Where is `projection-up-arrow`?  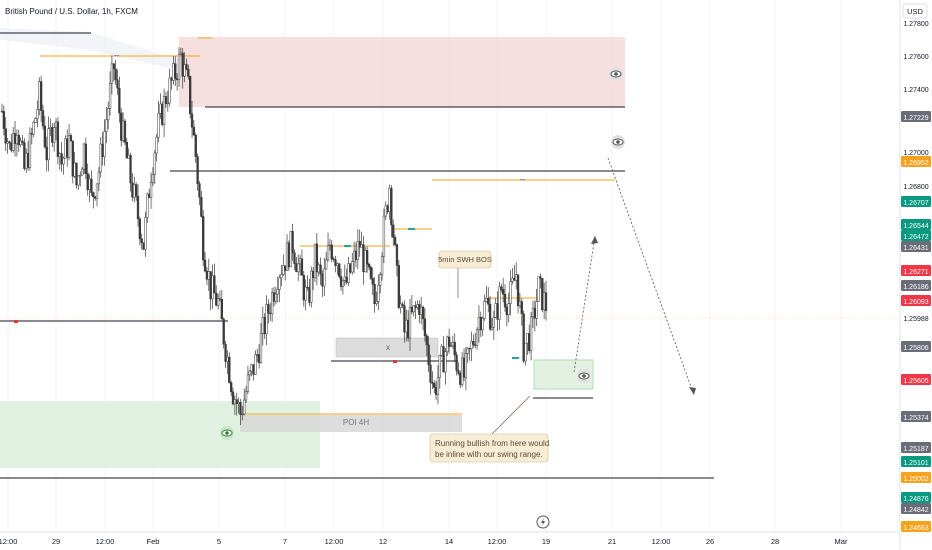 projection-up-arrow is located at coordinates (585, 304).